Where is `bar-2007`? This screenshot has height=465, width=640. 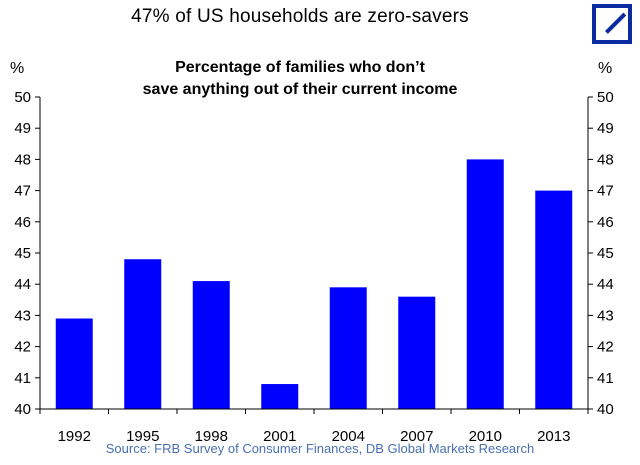 bar-2007 is located at coordinates (417, 352).